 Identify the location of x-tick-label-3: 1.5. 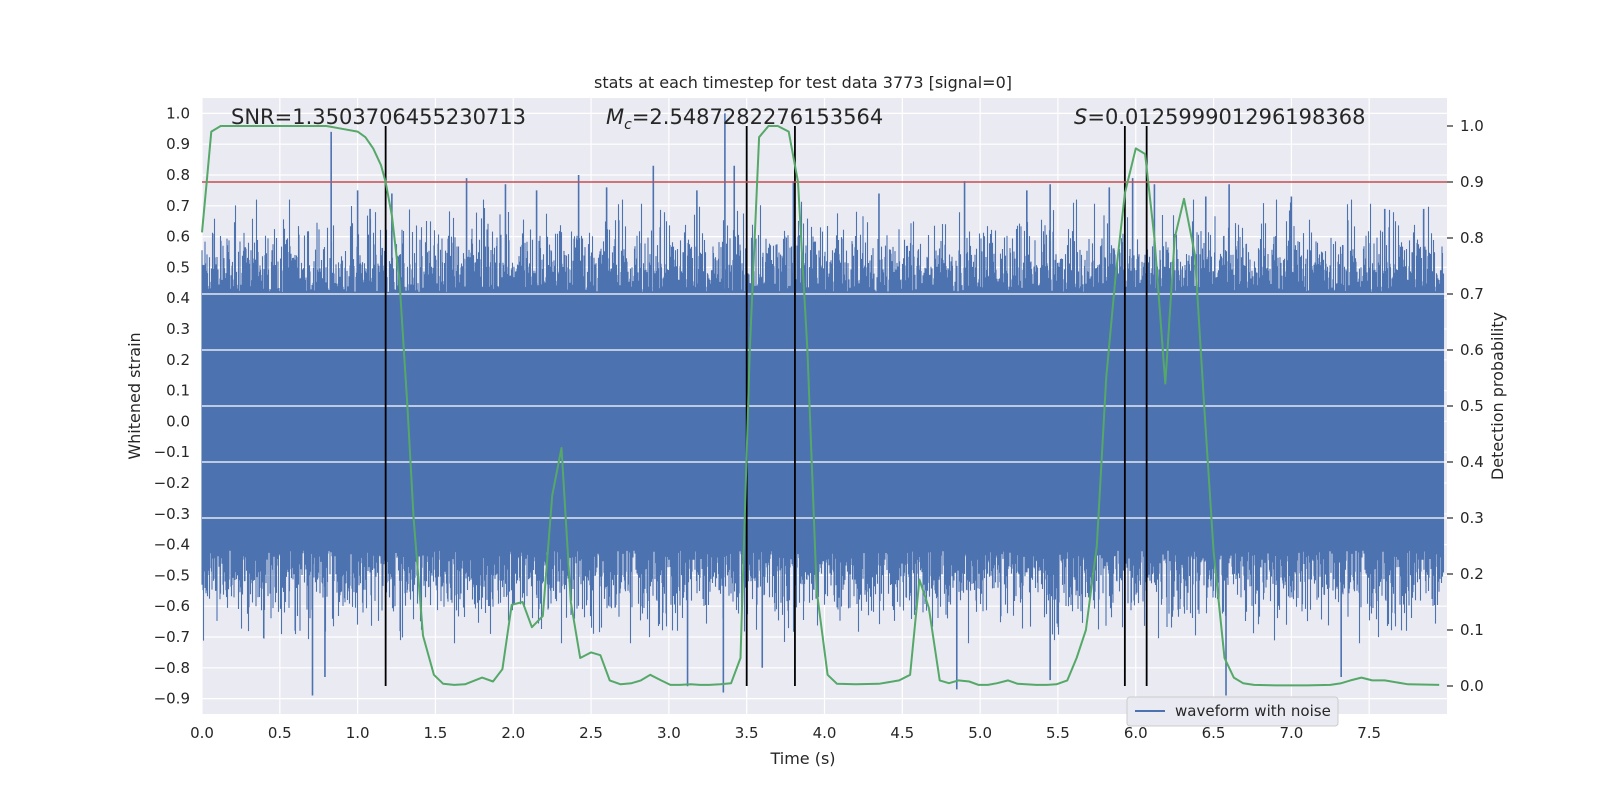
(436, 733).